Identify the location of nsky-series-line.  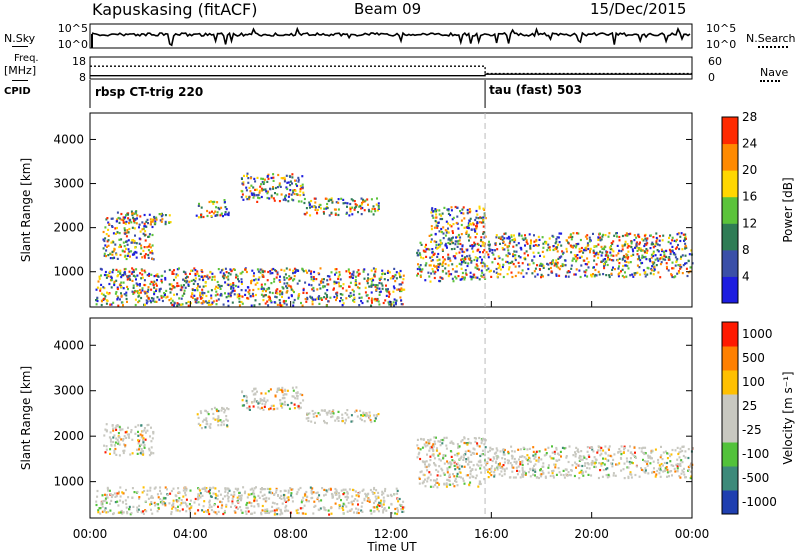
(391, 36).